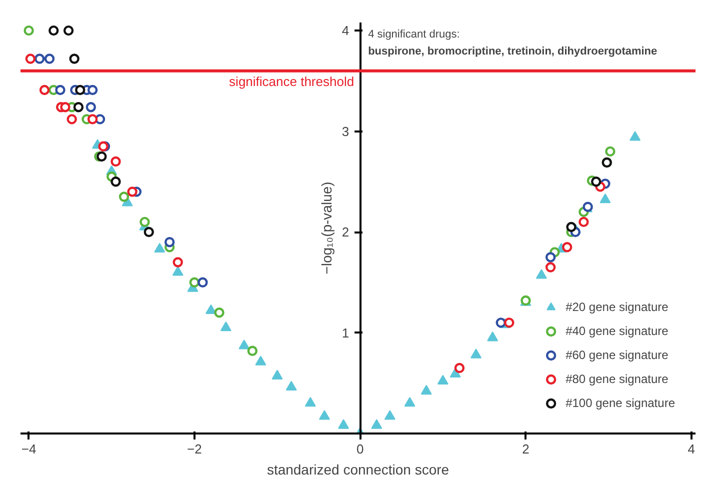  Describe the element at coordinates (346, 232) in the screenshot. I see `y-tick-label: 2` at that location.